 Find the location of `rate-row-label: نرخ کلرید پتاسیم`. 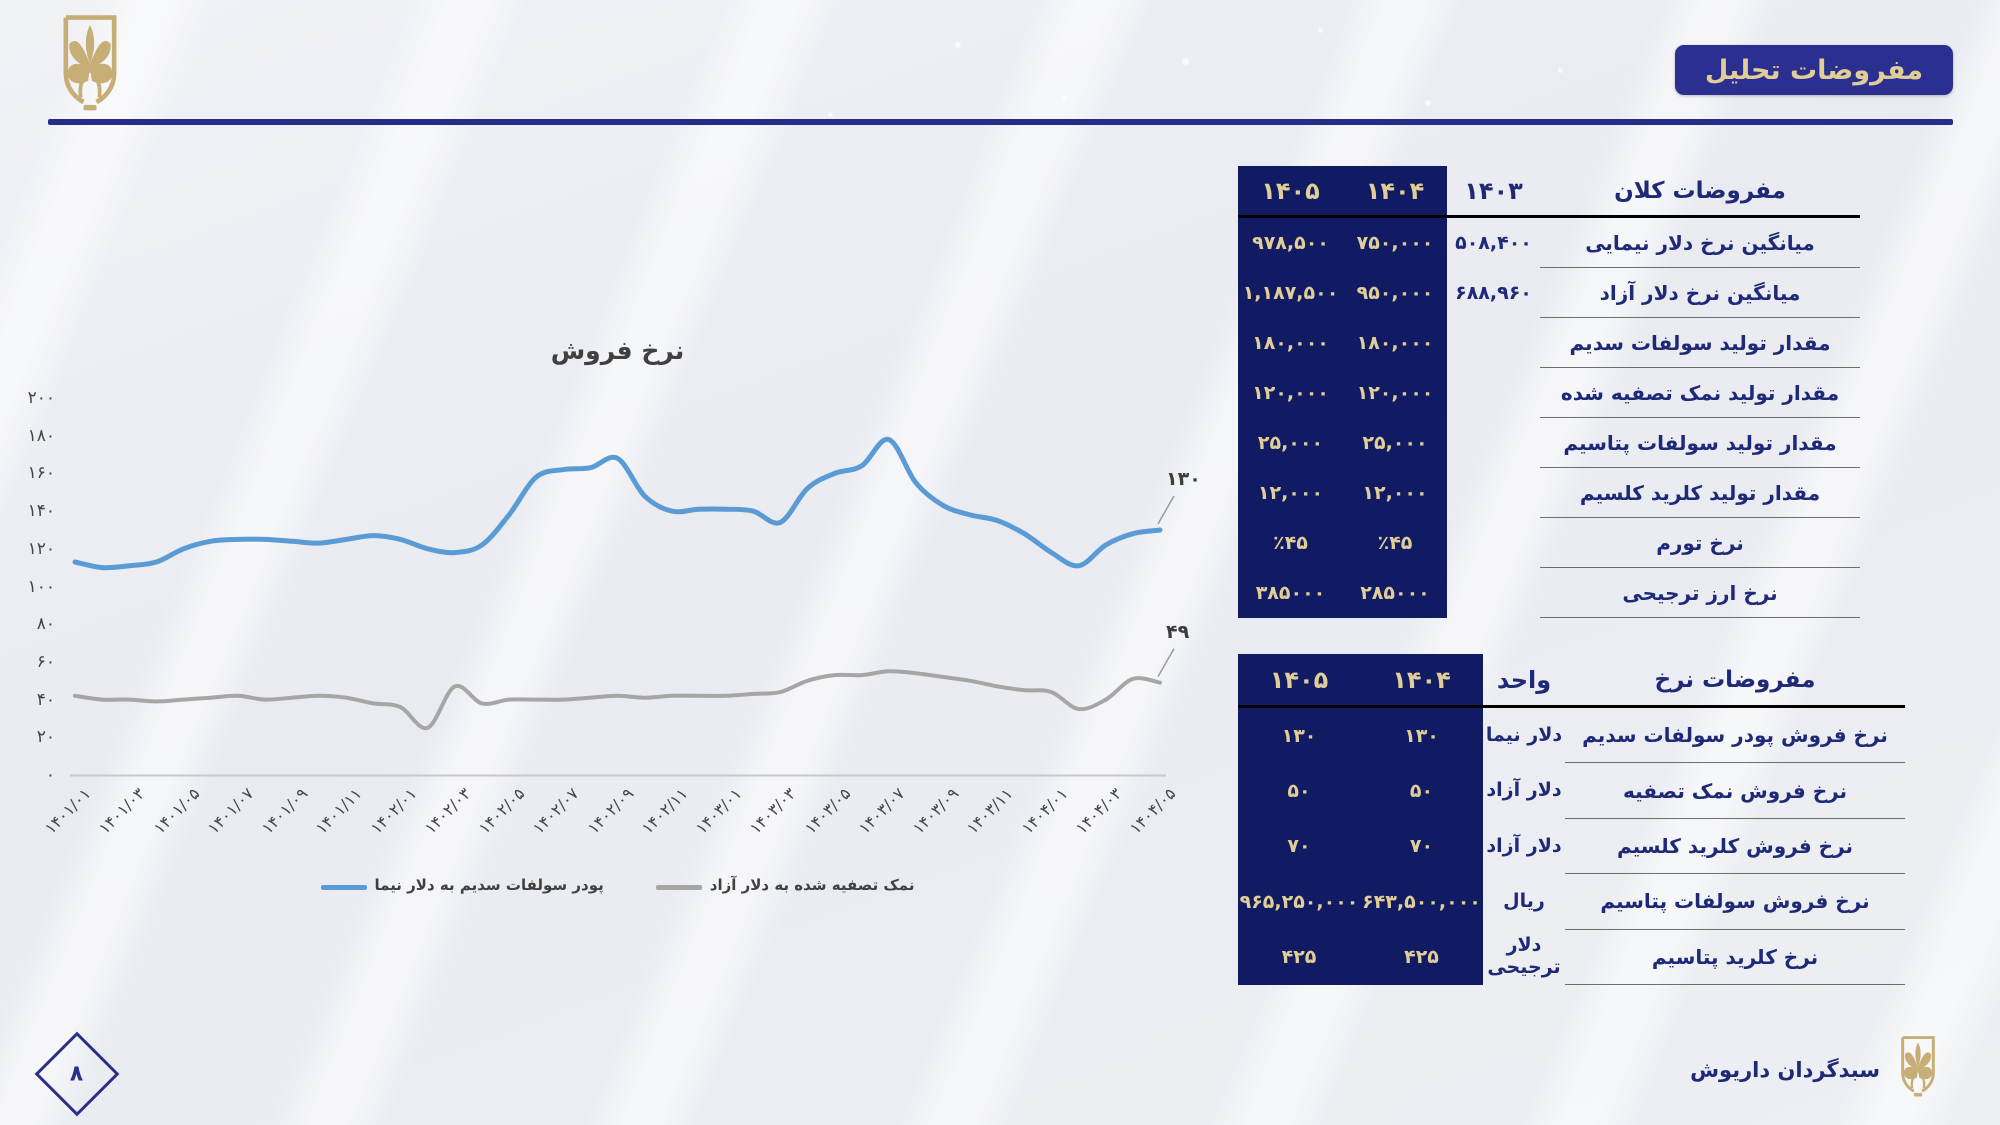

rate-row-label: نرخ کلرید پتاسیم is located at coordinates (1735, 957).